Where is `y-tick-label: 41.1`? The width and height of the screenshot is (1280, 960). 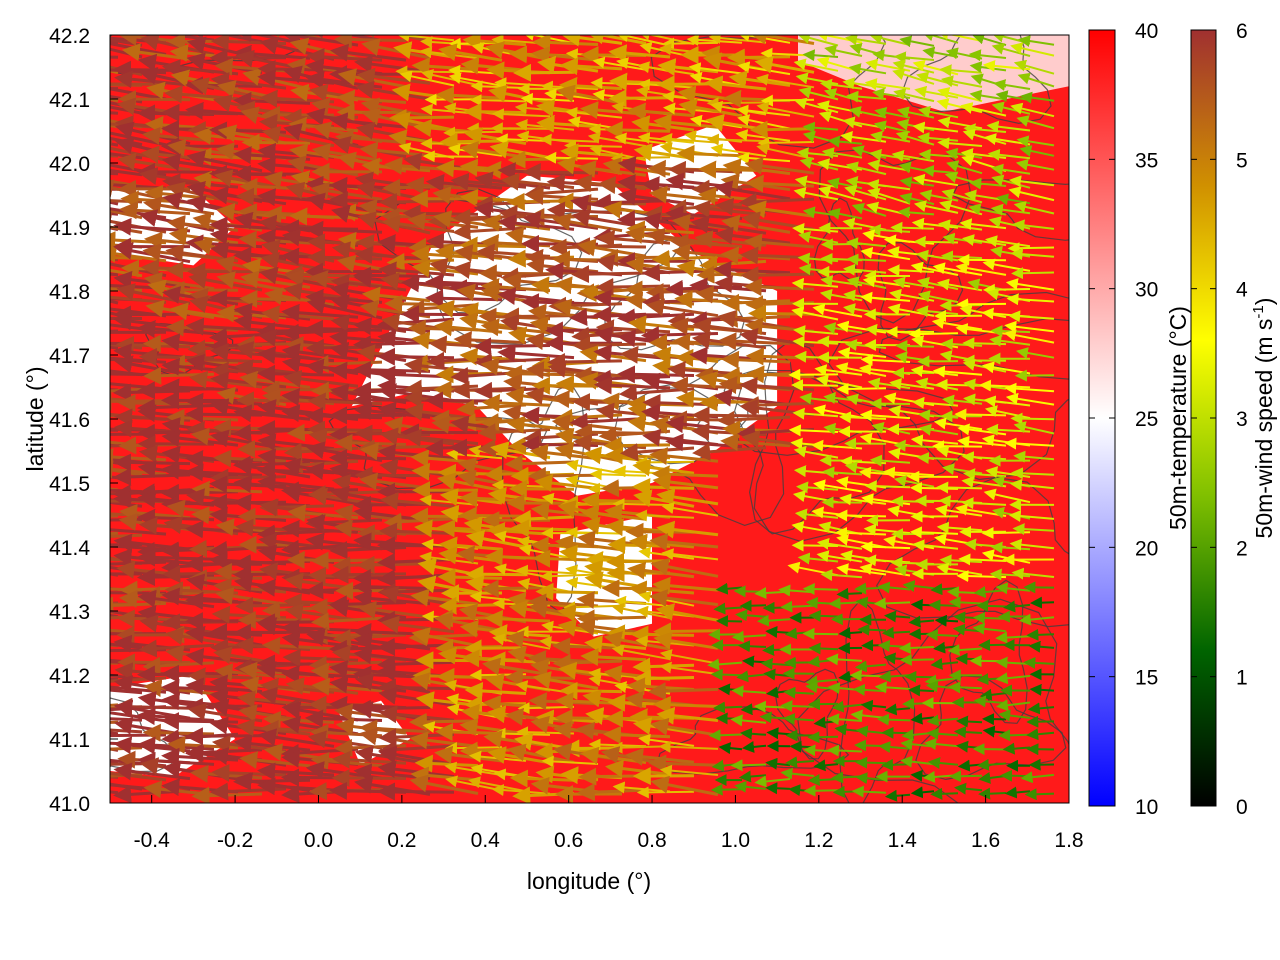
y-tick-label: 41.1 is located at coordinates (69, 740).